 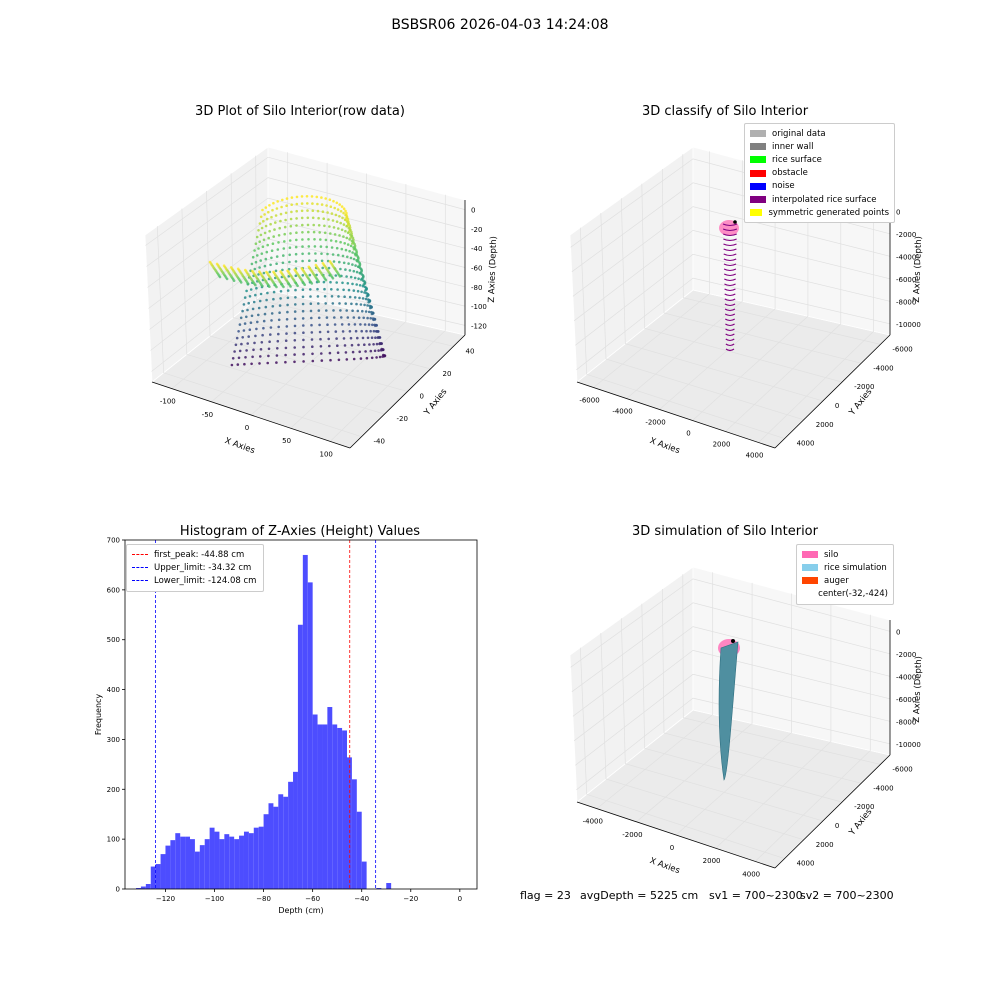 I want to click on plot2-points, so click(x=729, y=286).